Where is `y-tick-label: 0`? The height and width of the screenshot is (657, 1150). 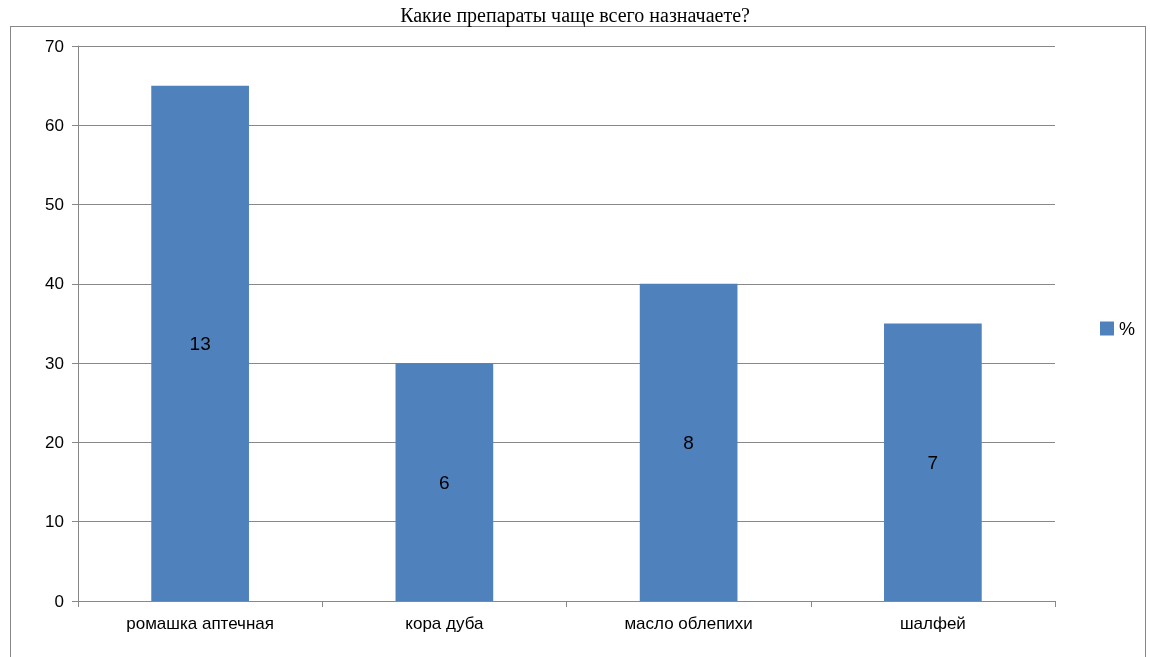 y-tick-label: 0 is located at coordinates (59, 601).